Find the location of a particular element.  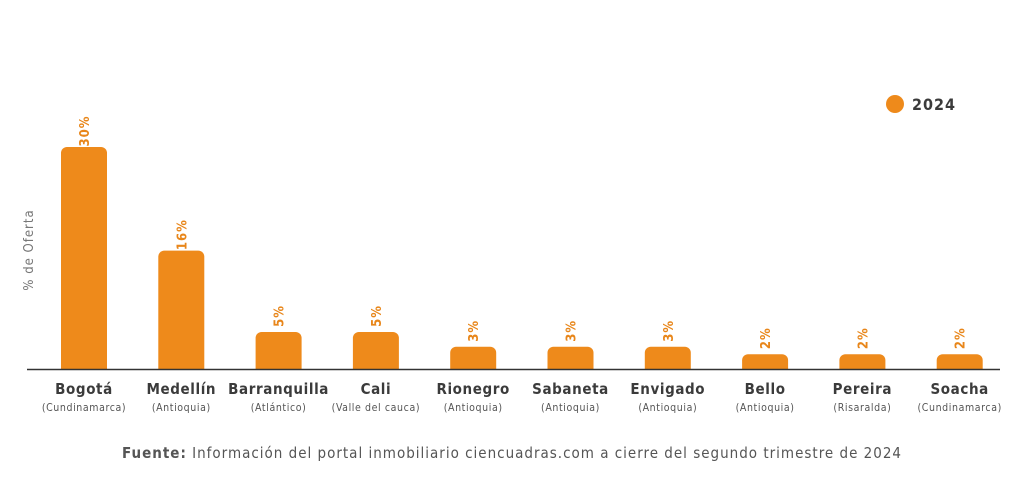

category-sublabel: (Risaralda) is located at coordinates (862, 408).